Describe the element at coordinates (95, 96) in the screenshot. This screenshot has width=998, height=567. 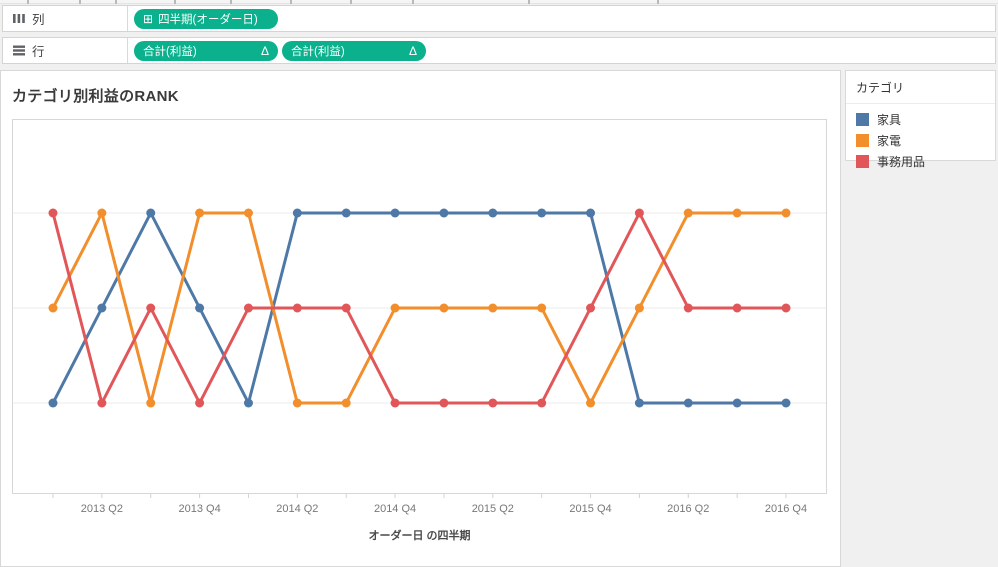
I see `sheet-title: カテゴリ別利益のRANK` at that location.